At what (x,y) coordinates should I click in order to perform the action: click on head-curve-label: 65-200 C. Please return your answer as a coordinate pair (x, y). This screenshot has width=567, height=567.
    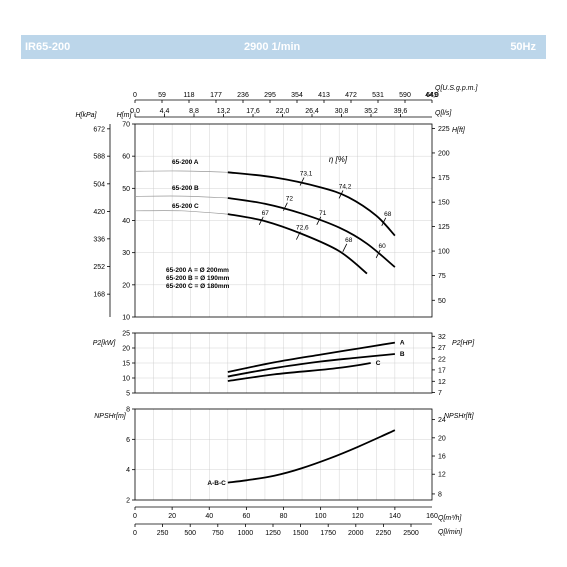
    Looking at the image, I should click on (185, 206).